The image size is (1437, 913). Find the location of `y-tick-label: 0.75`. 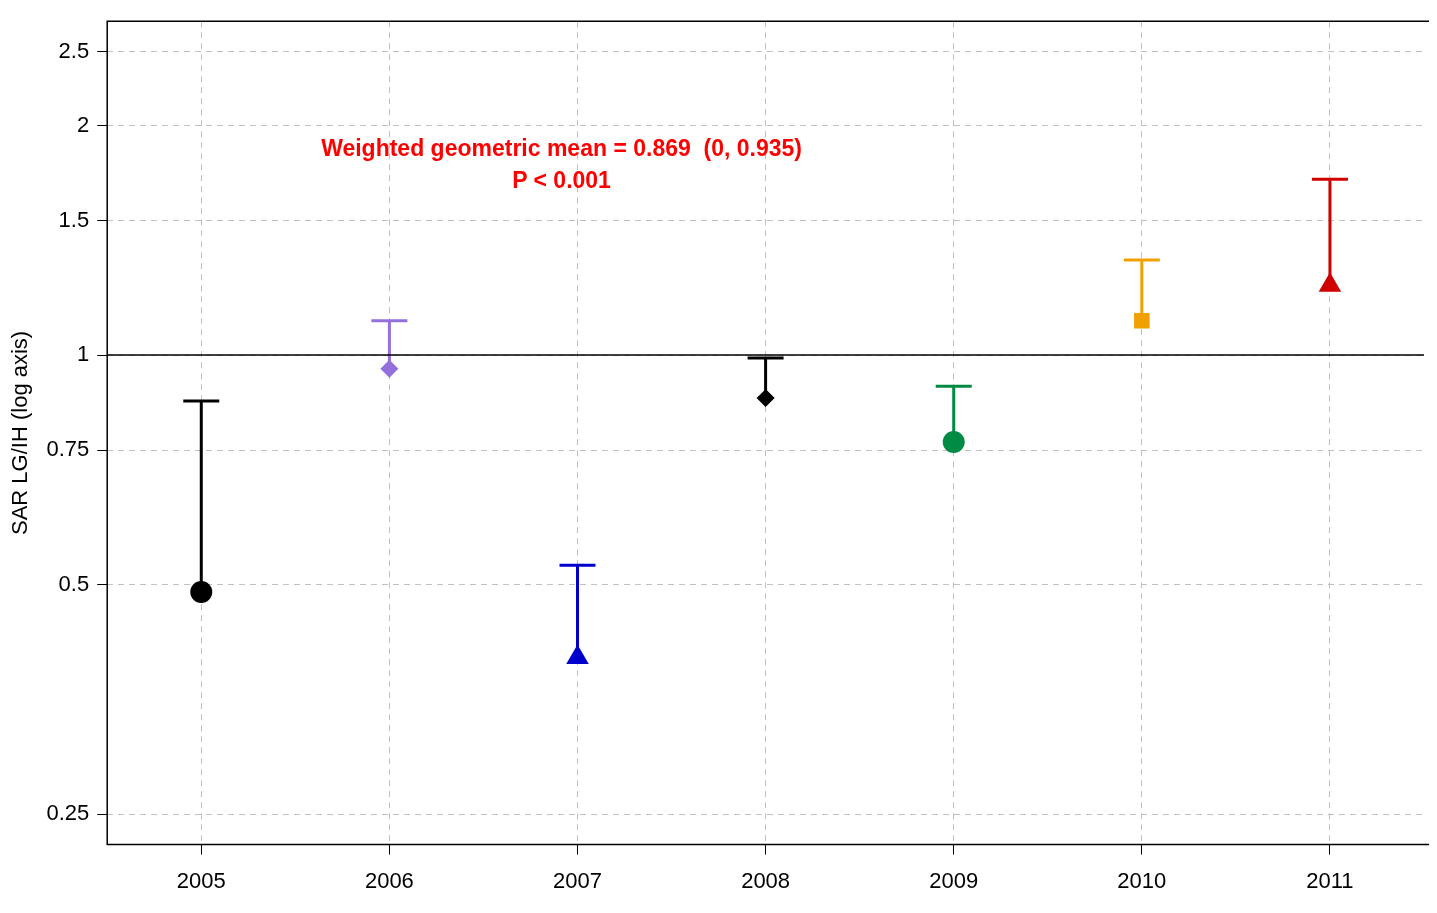

y-tick-label: 0.75 is located at coordinates (68, 449).